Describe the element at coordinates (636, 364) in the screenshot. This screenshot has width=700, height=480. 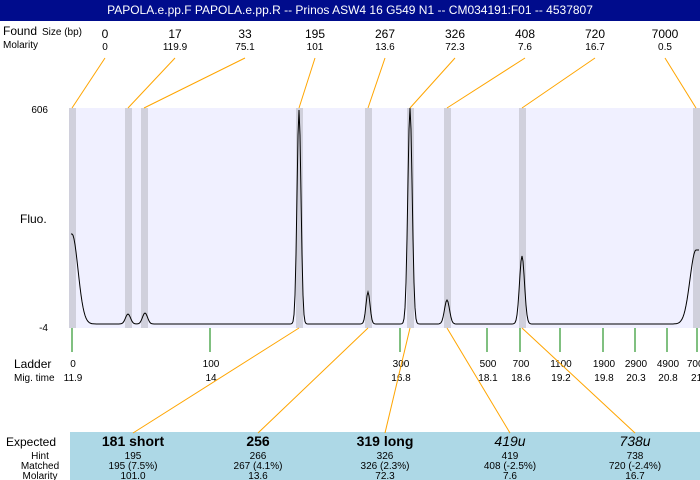
I see `ladder-size: 2900` at that location.